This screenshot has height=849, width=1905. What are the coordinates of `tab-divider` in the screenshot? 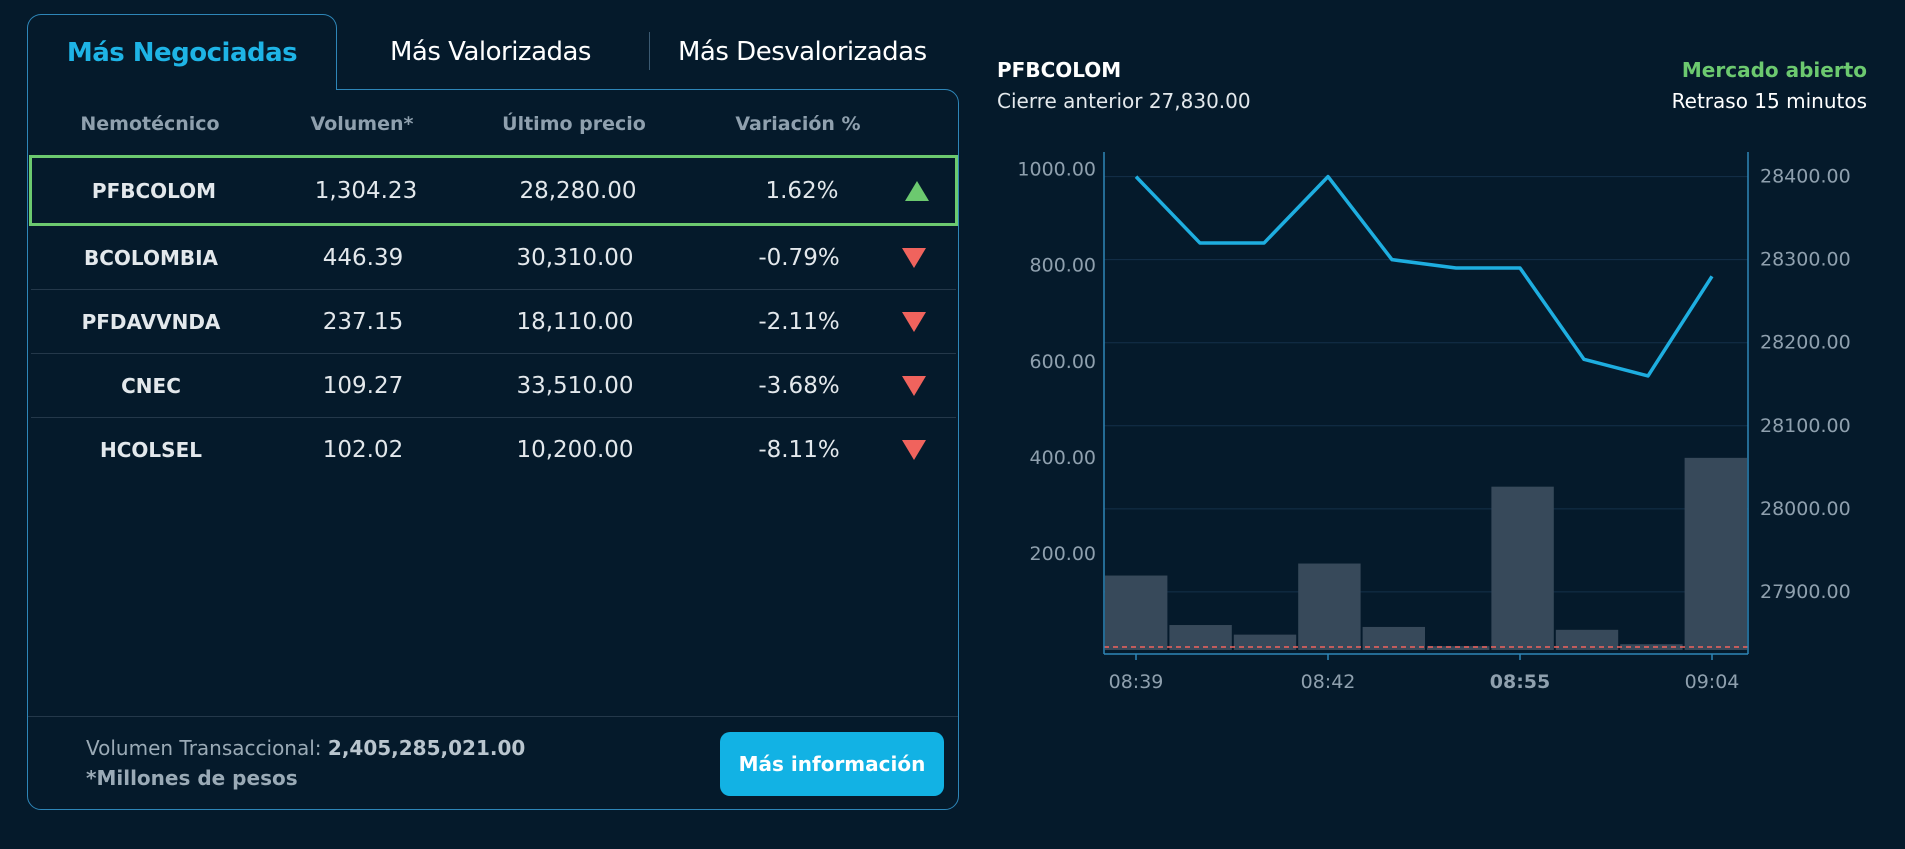 It's located at (649, 51).